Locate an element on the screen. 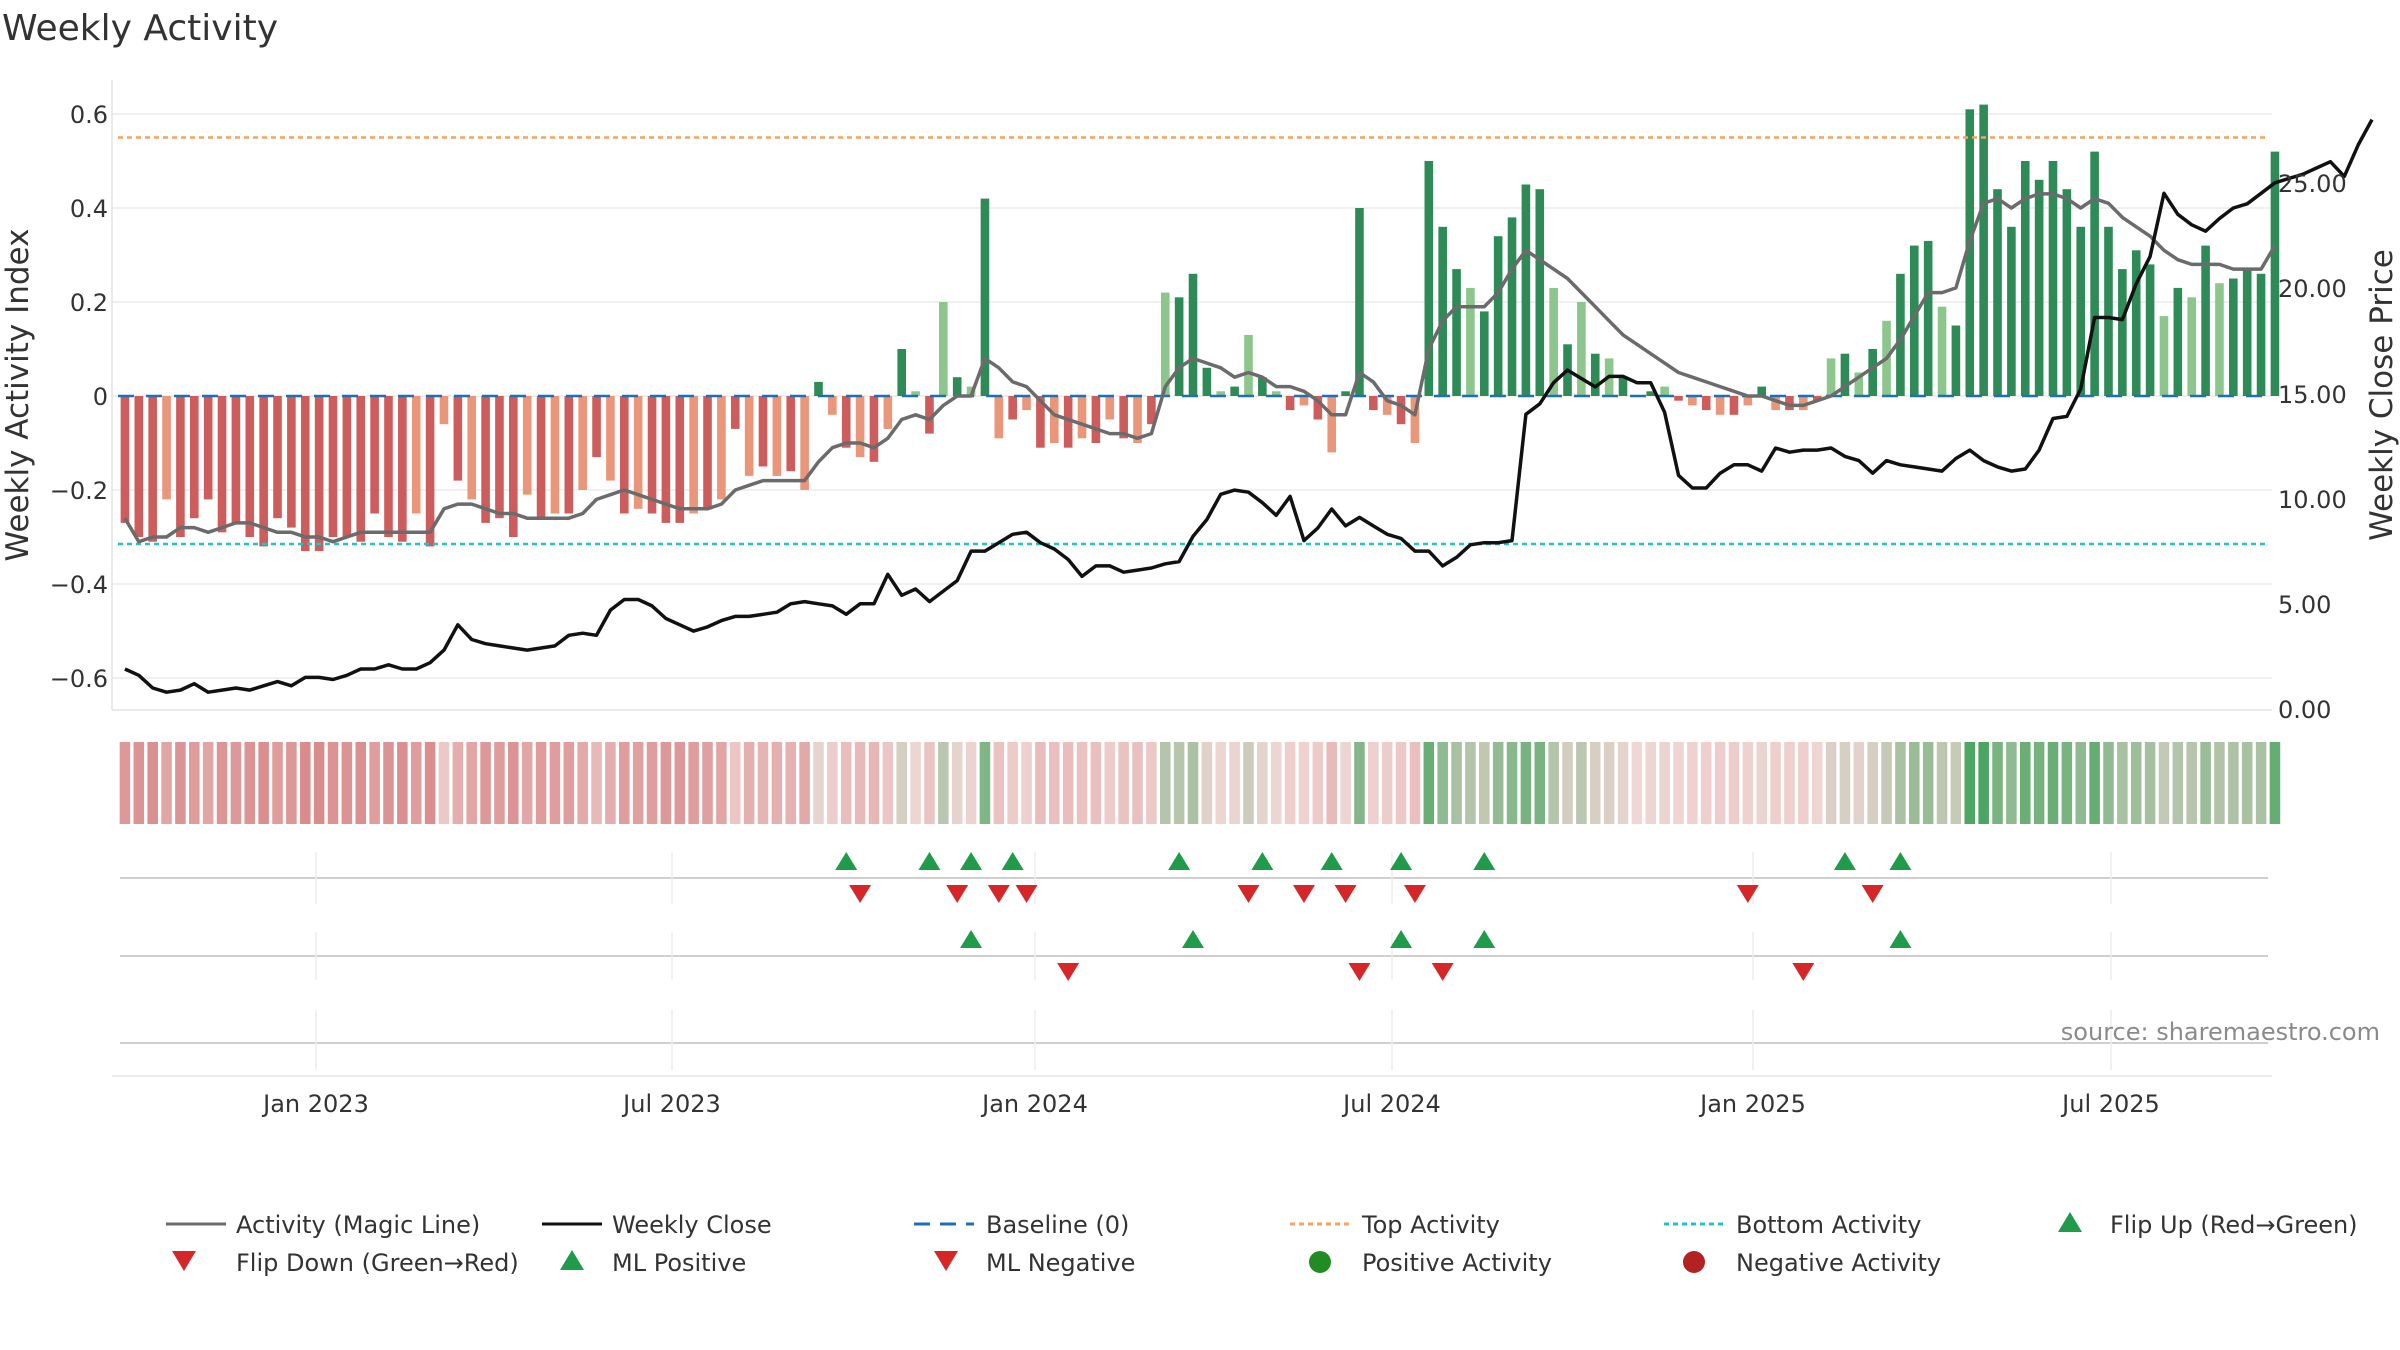  legend-item-baseline: Baseline (0) is located at coordinates (1021, 1225).